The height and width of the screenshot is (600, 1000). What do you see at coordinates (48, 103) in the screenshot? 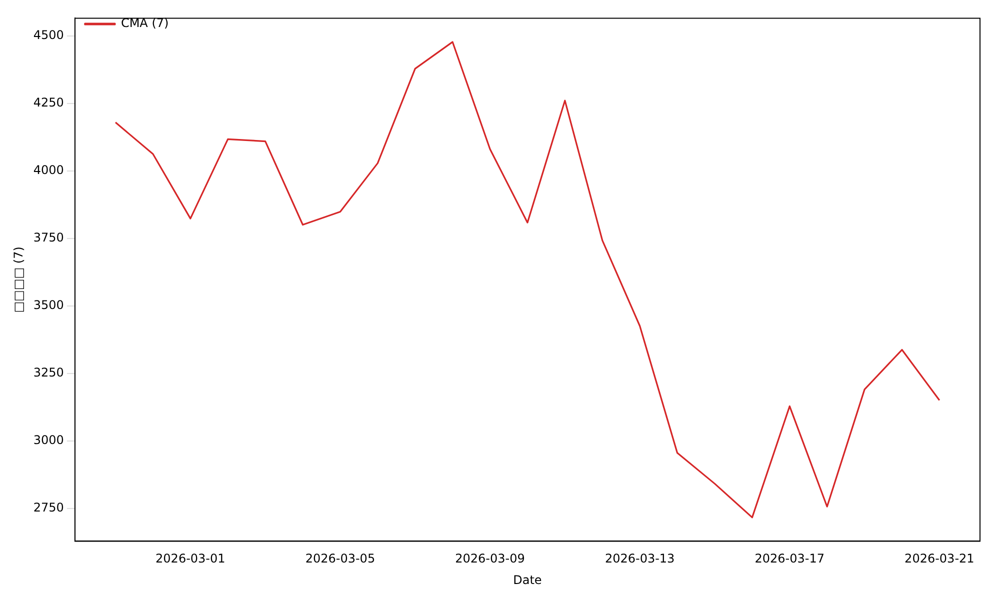
I see `y-tick-label: 4250` at bounding box center [48, 103].